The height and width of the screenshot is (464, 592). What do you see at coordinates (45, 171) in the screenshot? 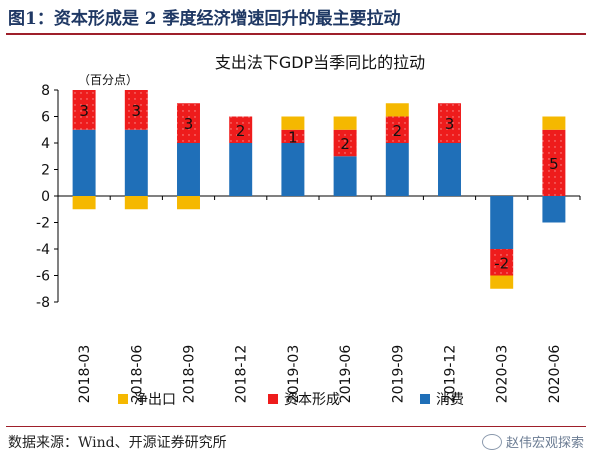
I see `y-tick-label: 2` at bounding box center [45, 171].